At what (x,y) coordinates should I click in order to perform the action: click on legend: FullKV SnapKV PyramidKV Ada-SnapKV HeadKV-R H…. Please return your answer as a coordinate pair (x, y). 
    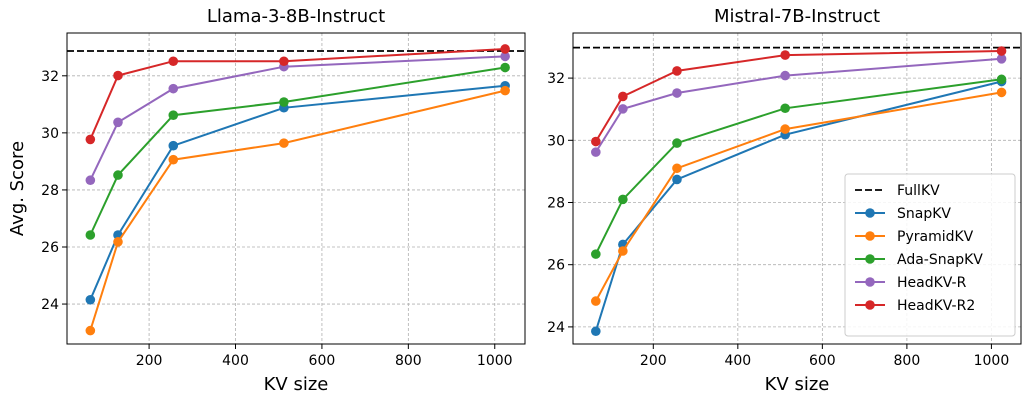
    Looking at the image, I should click on (930, 255).